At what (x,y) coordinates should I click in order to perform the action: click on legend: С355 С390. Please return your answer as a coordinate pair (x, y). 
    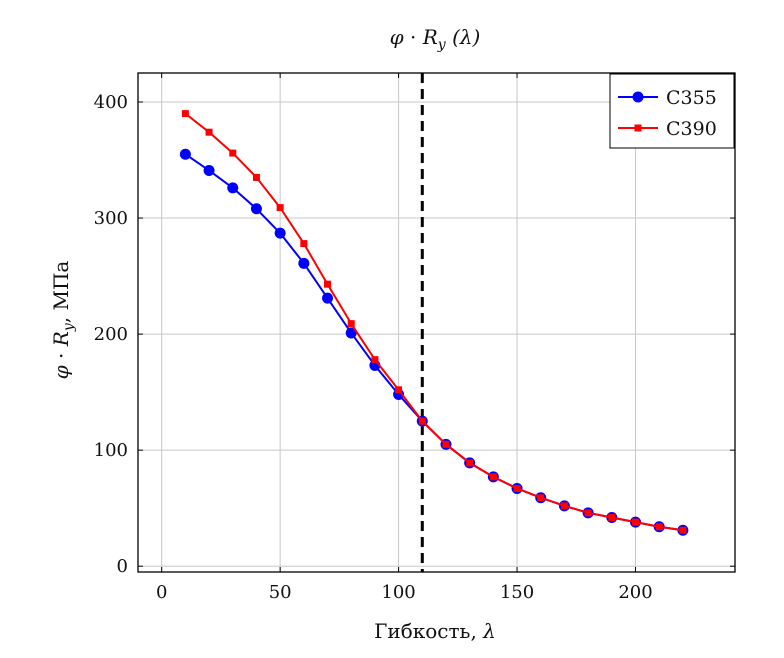
    Looking at the image, I should click on (672, 111).